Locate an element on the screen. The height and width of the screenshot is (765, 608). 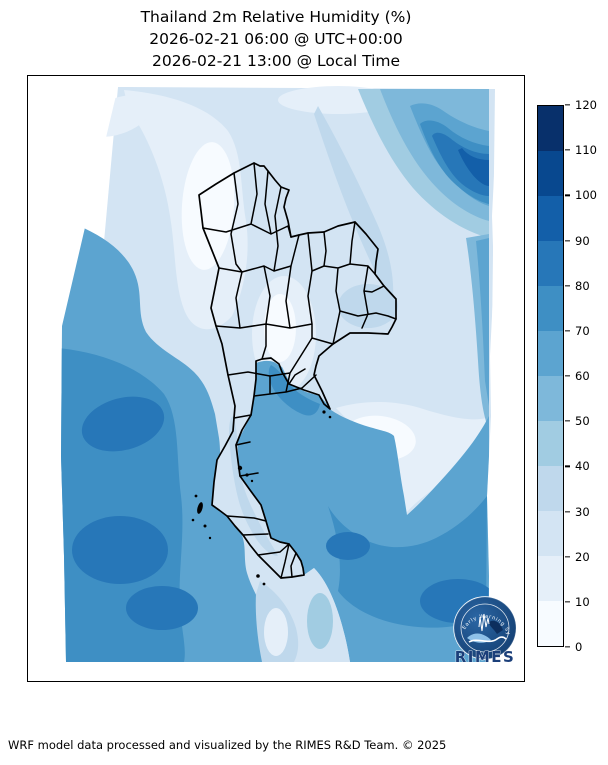
fill-region-laos-band is located at coordinates (354, 207).